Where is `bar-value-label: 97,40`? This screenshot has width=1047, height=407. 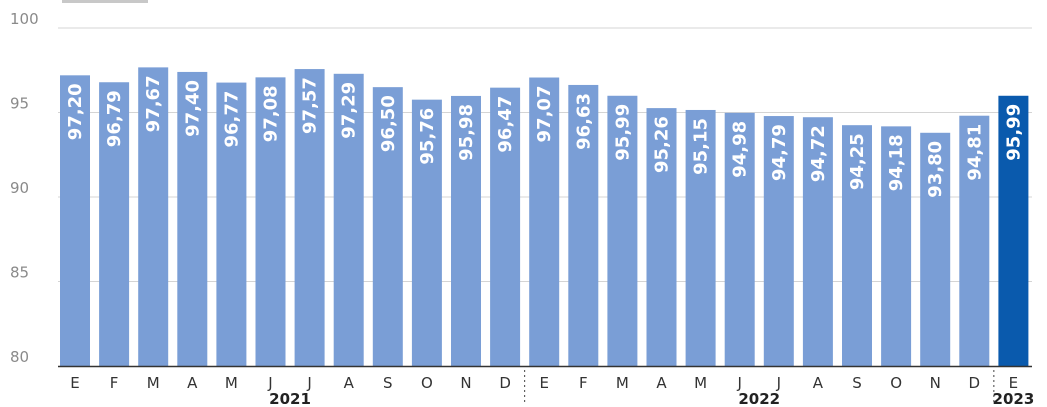 bar-value-label: 97,40 is located at coordinates (192, 108).